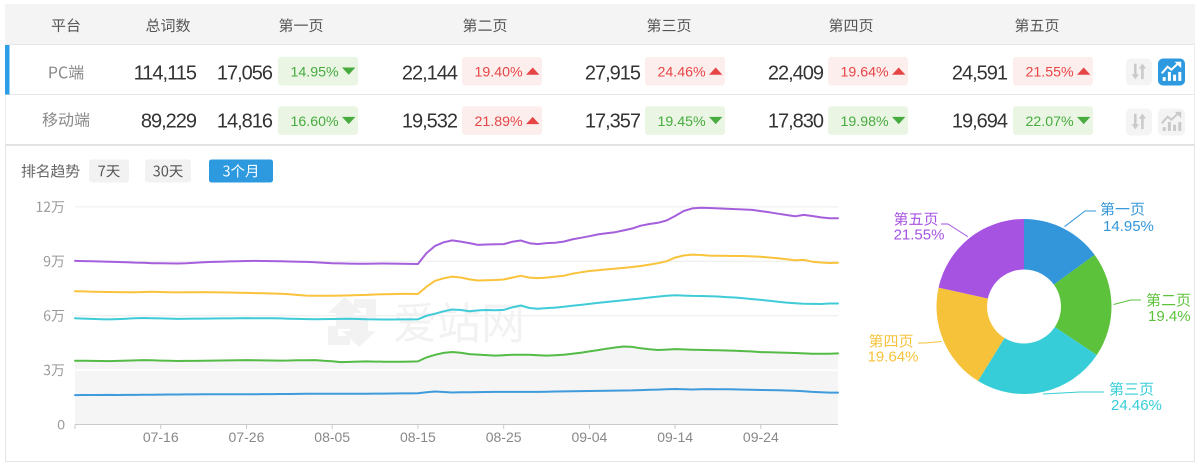 The width and height of the screenshot is (1200, 469). Describe the element at coordinates (245, 121) in the screenshot. I see `svg-text: 14,816` at that location.